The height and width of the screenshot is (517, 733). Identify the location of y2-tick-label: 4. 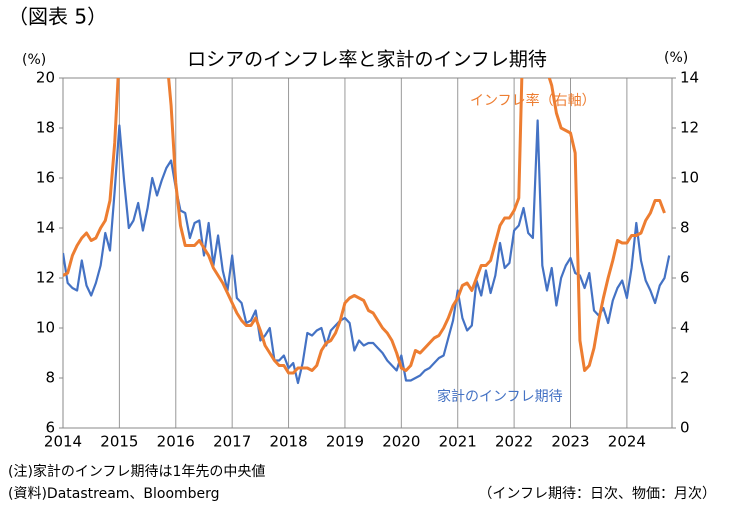
(685, 328).